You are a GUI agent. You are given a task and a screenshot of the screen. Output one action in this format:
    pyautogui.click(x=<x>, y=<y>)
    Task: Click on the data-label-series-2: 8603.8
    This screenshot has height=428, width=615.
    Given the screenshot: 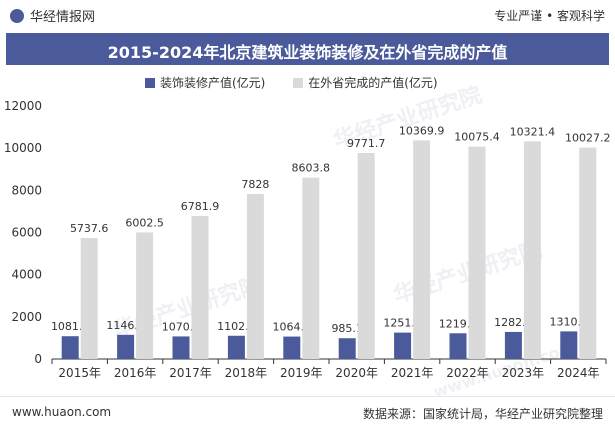 What is the action you would take?
    pyautogui.click(x=311, y=168)
    